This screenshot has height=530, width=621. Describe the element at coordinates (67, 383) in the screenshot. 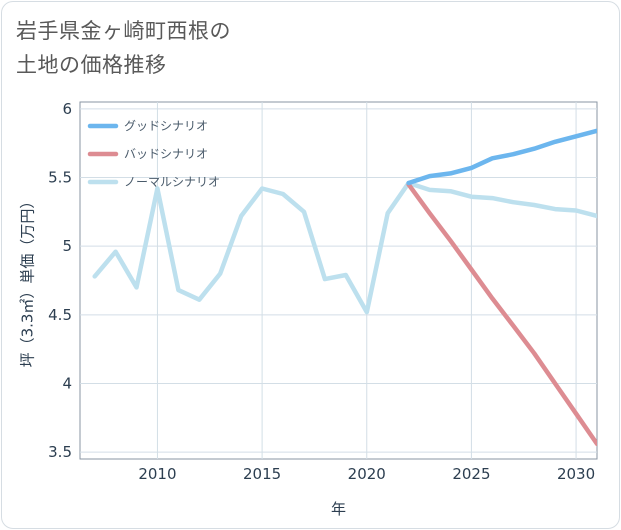

I see `y-tick-label: 4` at that location.